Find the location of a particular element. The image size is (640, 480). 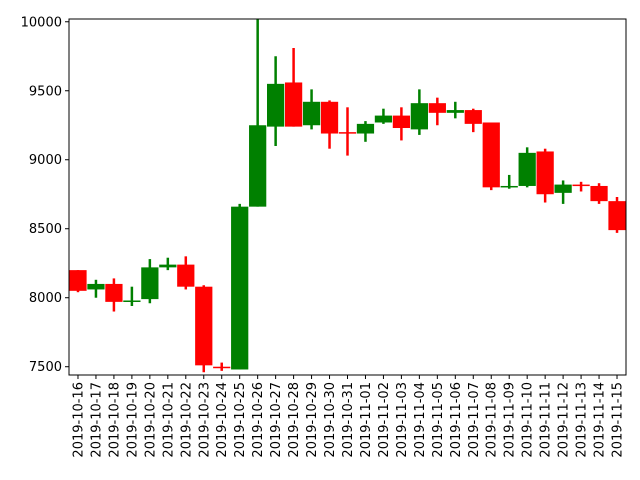

x-tick-label: 2019-11-13 is located at coordinates (582, 420).